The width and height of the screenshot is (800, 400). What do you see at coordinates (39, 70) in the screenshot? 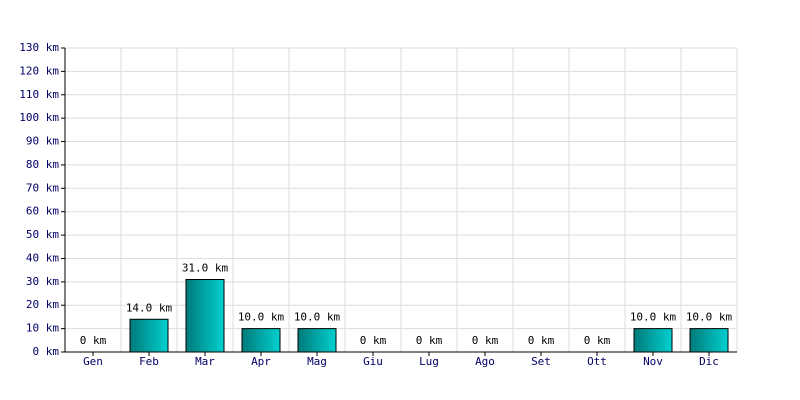
I see `y-tick-label: 120 km` at bounding box center [39, 70].